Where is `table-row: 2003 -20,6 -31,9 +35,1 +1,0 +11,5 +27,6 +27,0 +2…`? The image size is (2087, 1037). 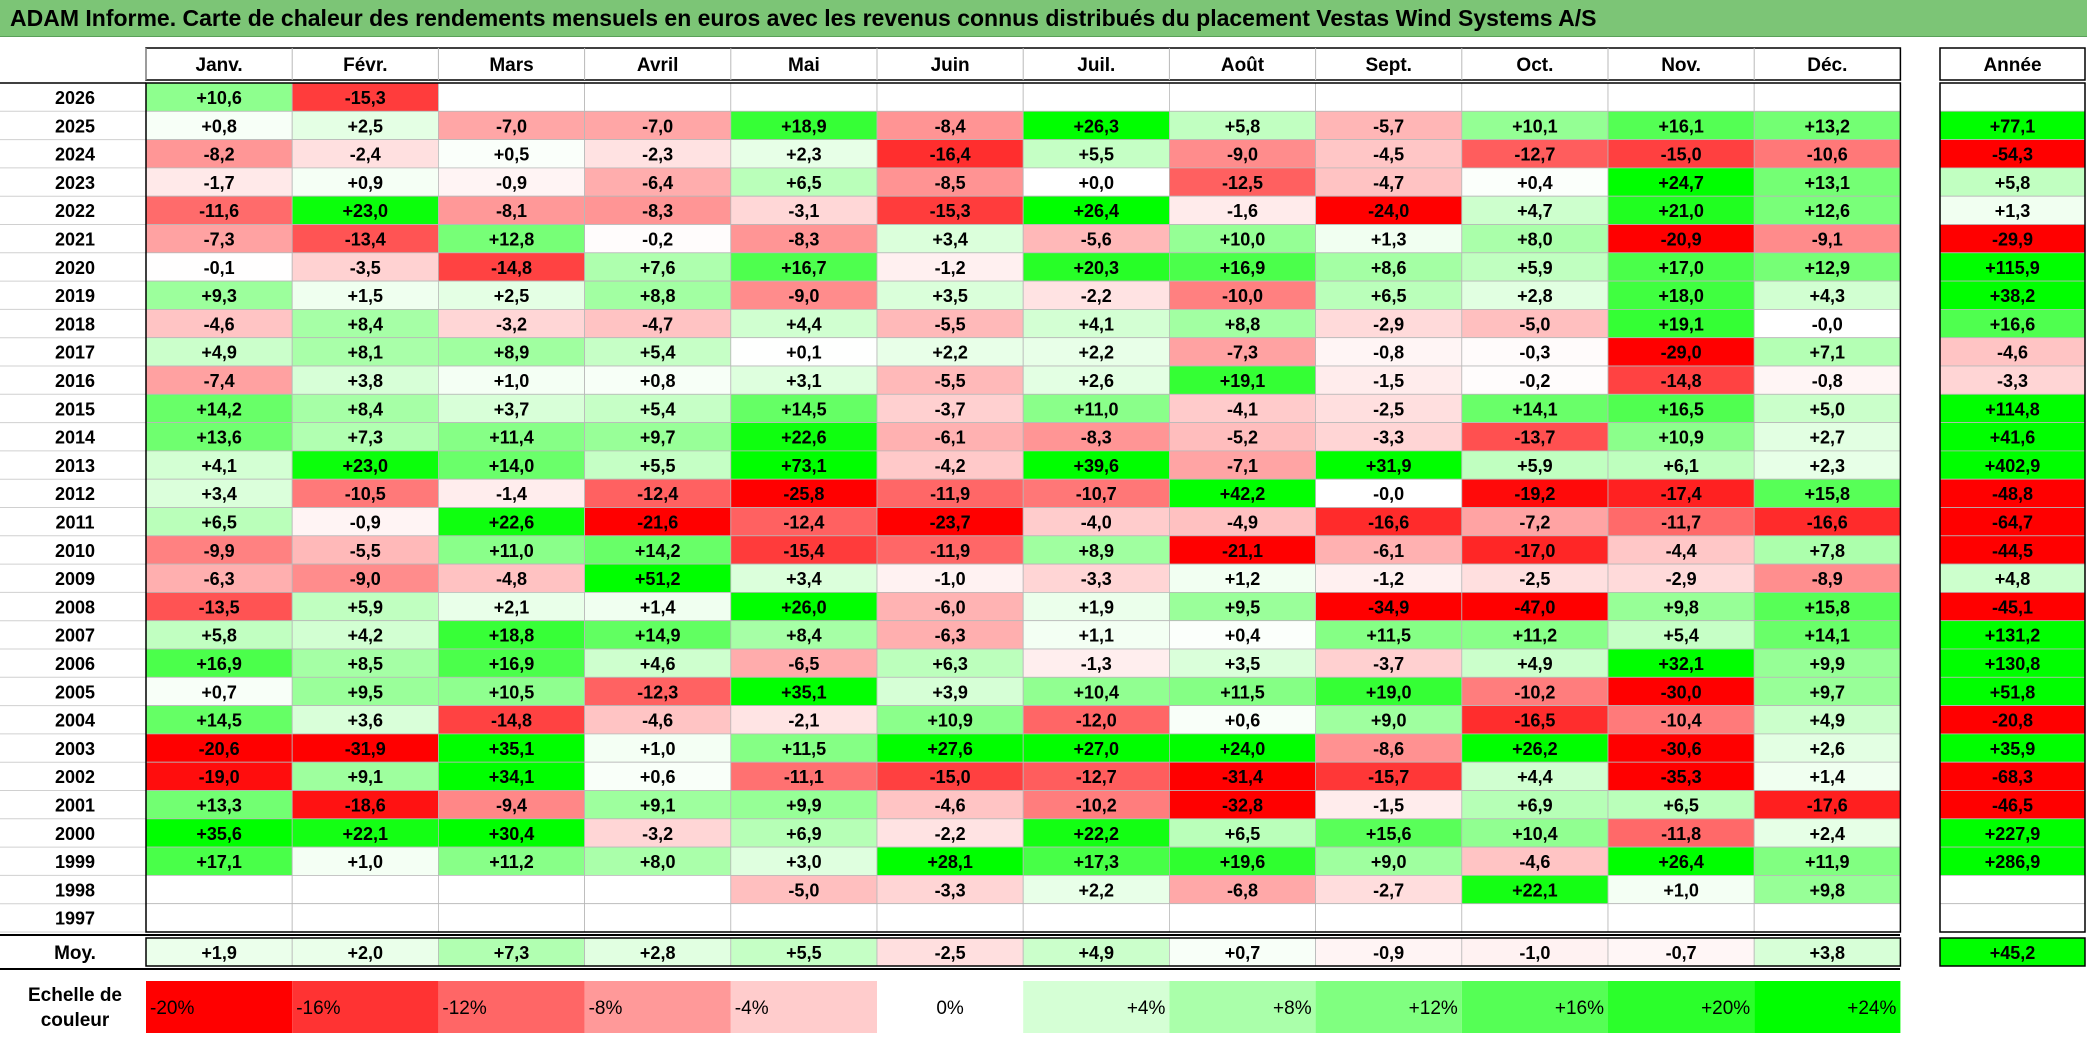
table-row: 2003 -20,6 -31,9 +35,1 +1,0 +11,5 +27,6 +27,0 +2… is located at coordinates (1043, 748).